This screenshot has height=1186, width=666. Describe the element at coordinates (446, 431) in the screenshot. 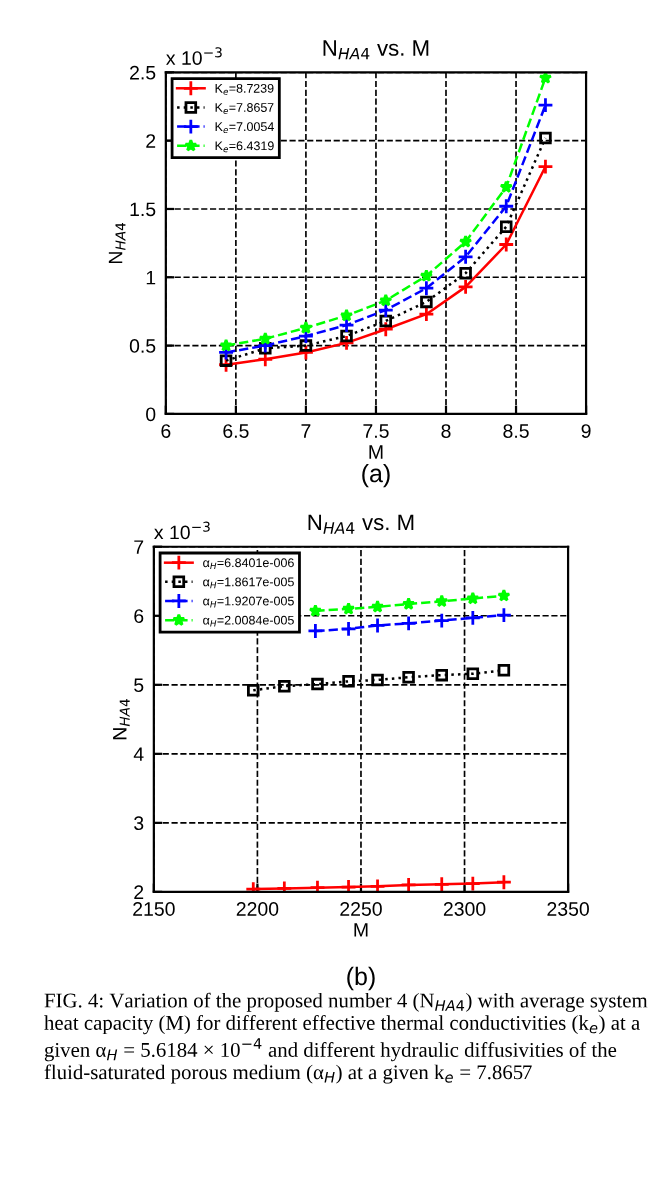

I see `x-tick-label: 8` at that location.